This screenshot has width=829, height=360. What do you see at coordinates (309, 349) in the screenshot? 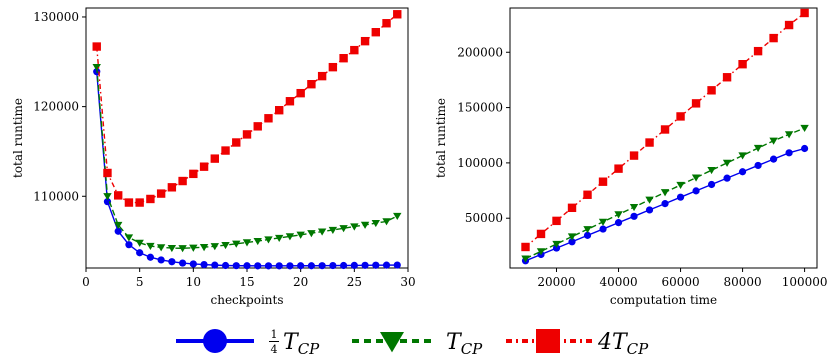
I see `legend-label-subscript: CP` at bounding box center [309, 349].